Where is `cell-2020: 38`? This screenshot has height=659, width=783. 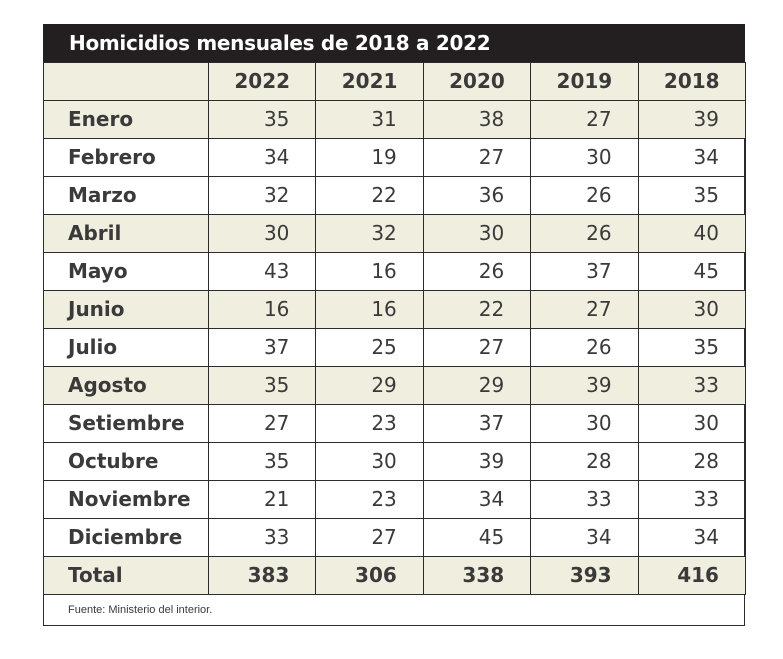
cell-2020: 38 is located at coordinates (477, 119).